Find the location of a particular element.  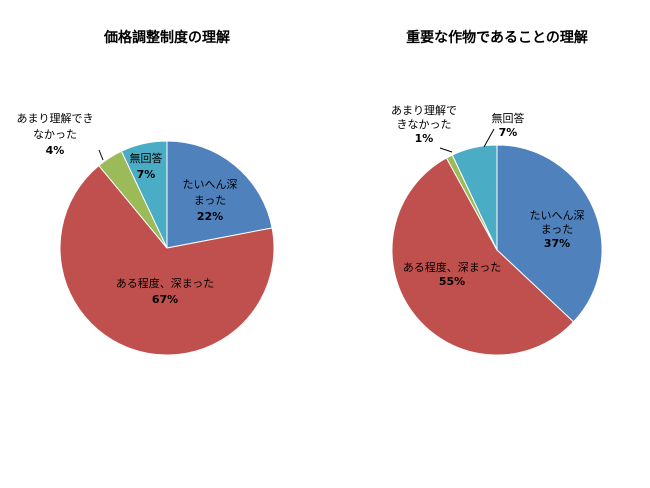

chart-title-right: 重要な作物であることの理解 is located at coordinates (497, 37).